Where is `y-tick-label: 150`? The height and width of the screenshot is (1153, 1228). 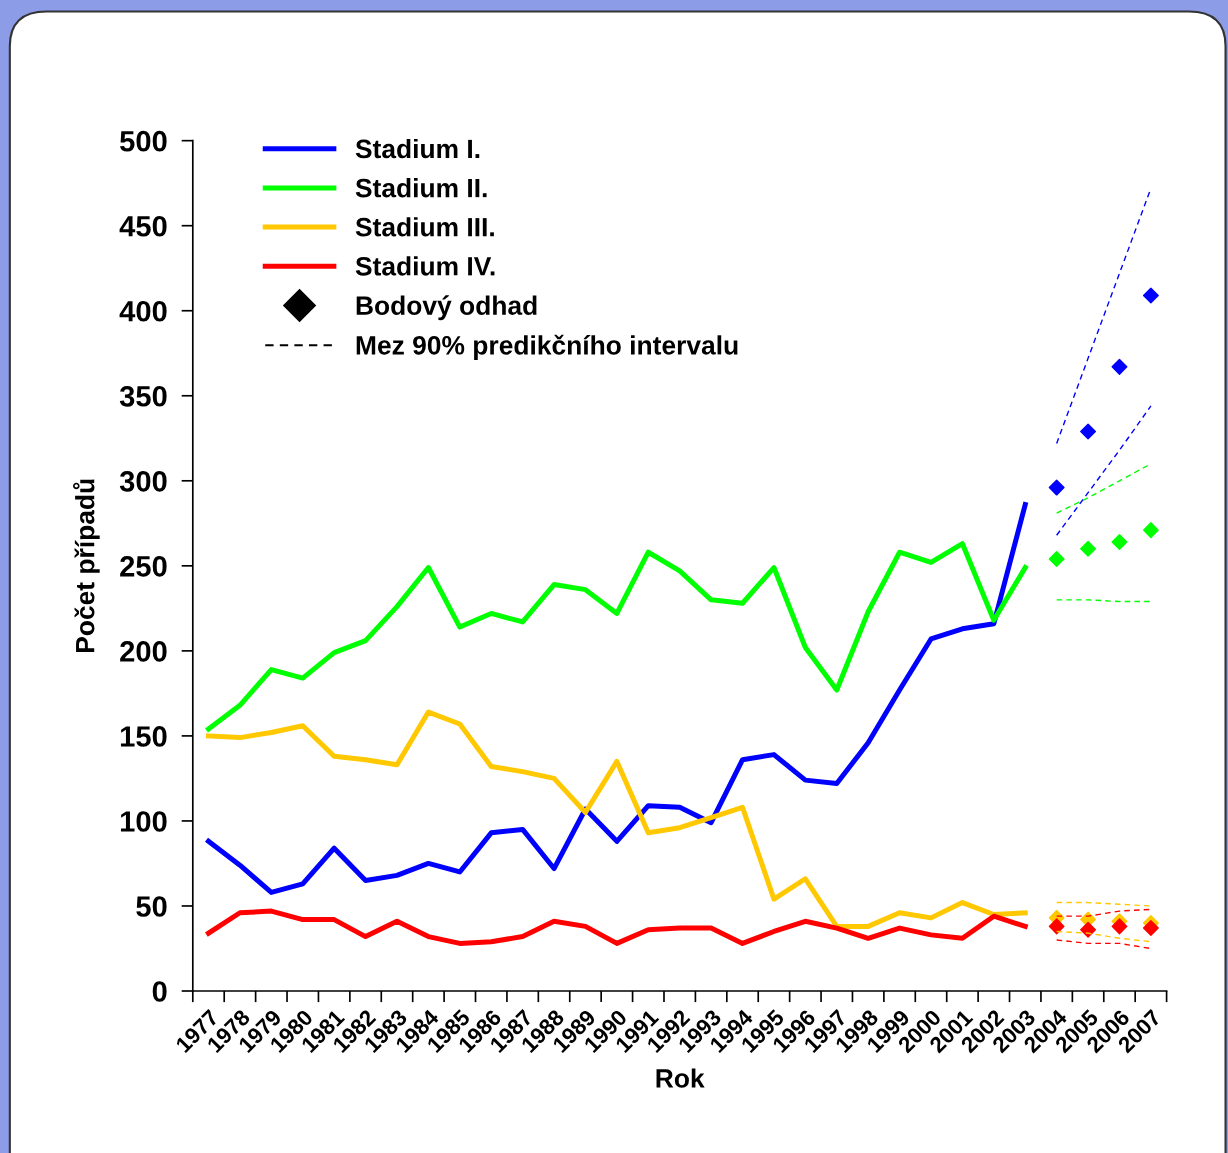
y-tick-label: 150 is located at coordinates (143, 736).